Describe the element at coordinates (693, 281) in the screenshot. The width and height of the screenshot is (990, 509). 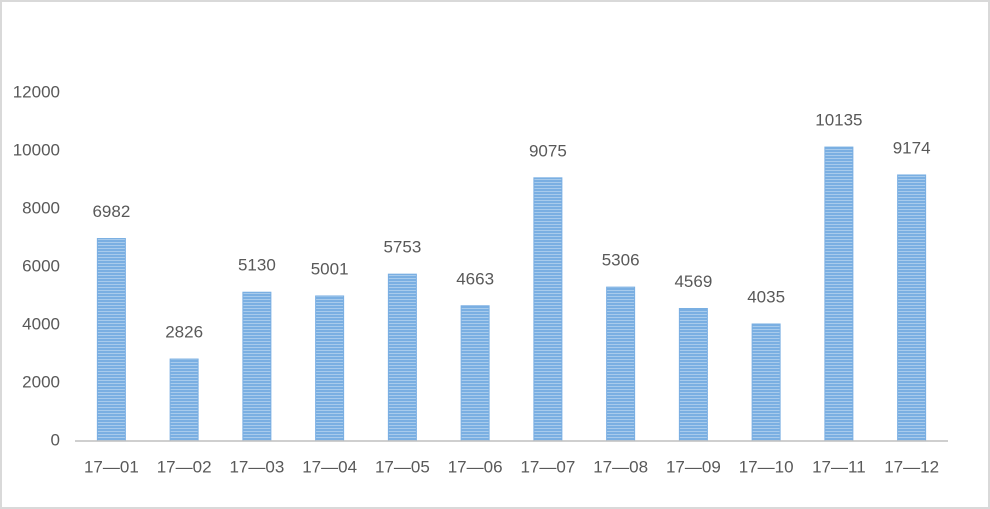
I see `data-label: 4569` at that location.